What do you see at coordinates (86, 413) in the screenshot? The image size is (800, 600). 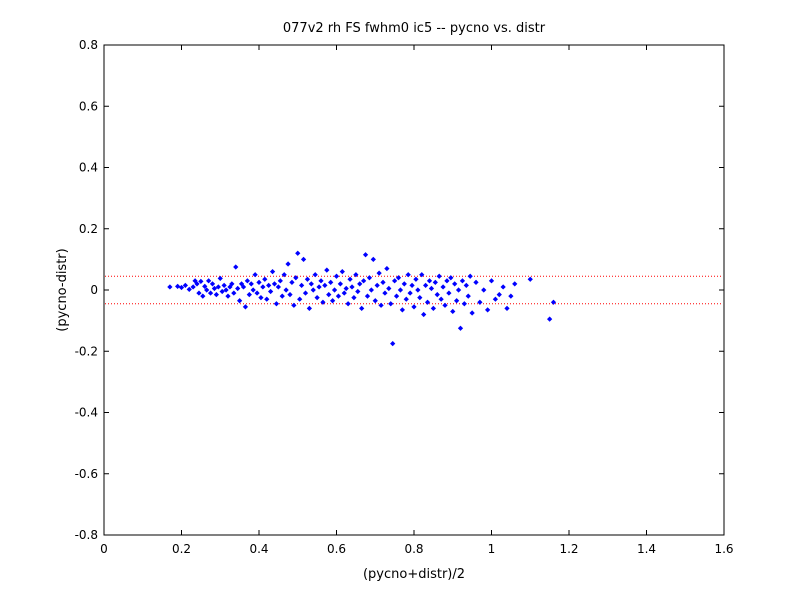 I see `y-tick-label: -0.4` at bounding box center [86, 413].